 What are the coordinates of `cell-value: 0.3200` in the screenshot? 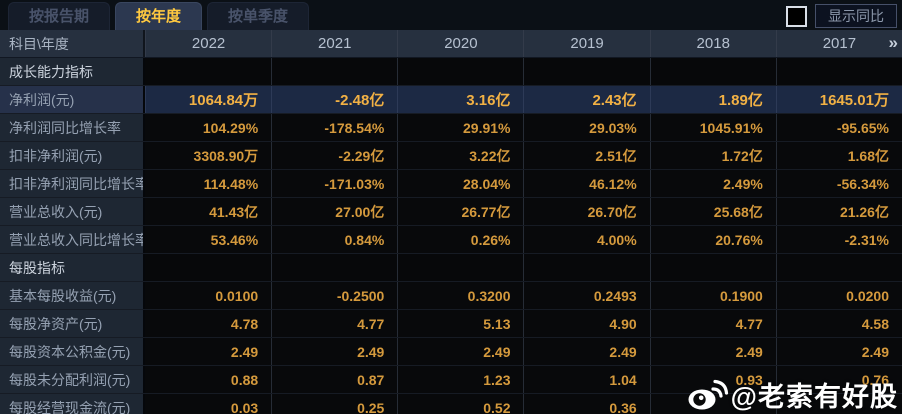 It's located at (460, 295).